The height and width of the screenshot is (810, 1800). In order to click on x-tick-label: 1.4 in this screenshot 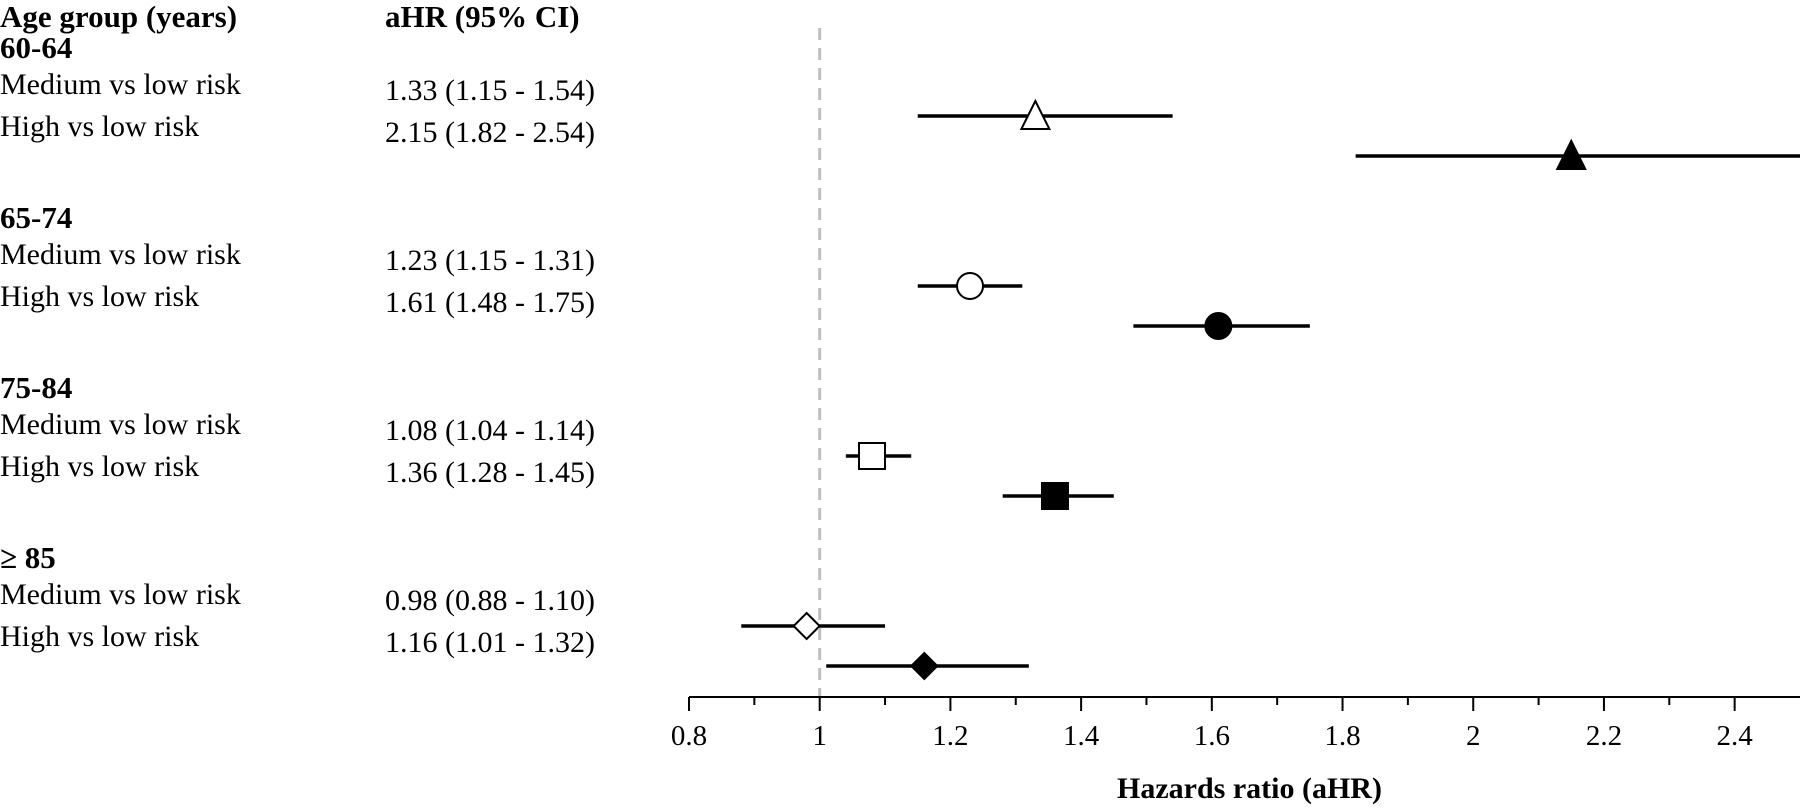, I will do `click(1081, 736)`.